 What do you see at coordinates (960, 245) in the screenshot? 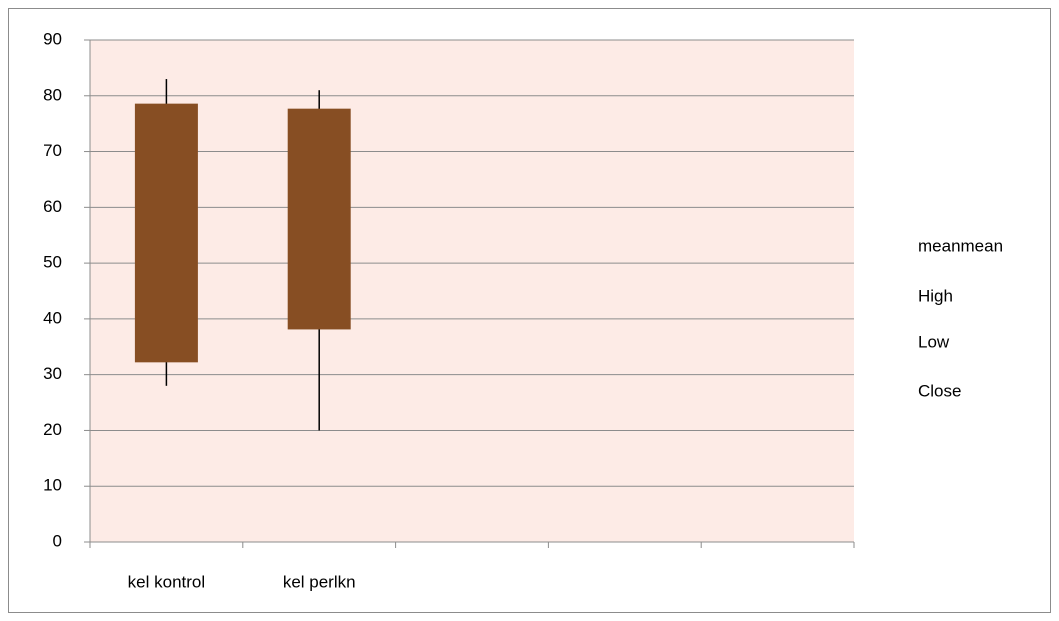
I see `legend-entry: meanmean` at bounding box center [960, 245].